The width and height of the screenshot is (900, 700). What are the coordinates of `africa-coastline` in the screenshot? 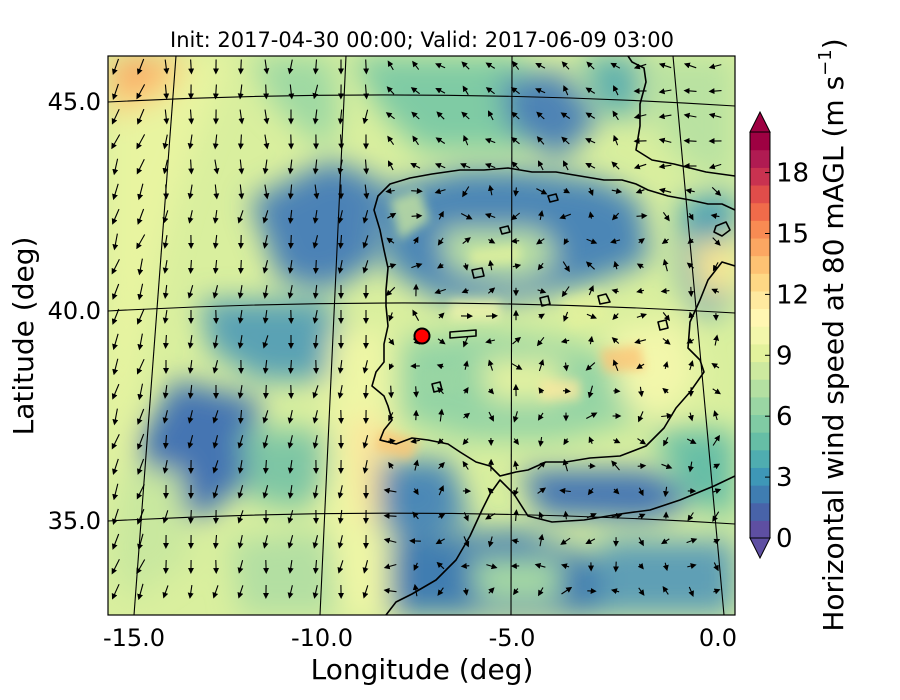 It's located at (560, 545).